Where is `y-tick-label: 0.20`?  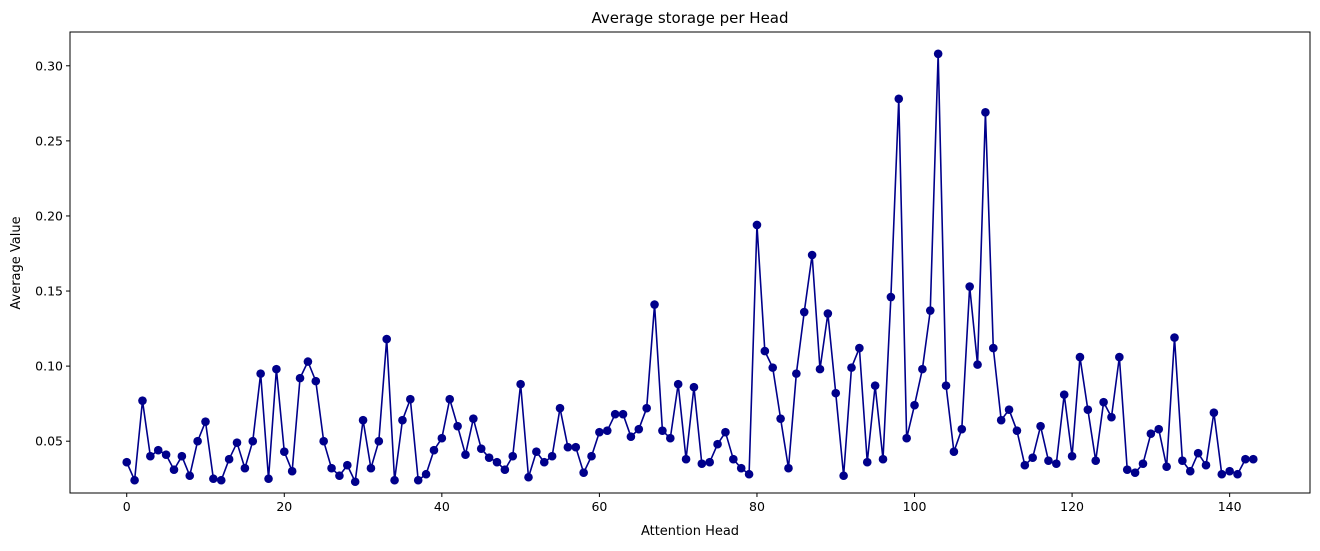 y-tick-label: 0.20 is located at coordinates (49, 215).